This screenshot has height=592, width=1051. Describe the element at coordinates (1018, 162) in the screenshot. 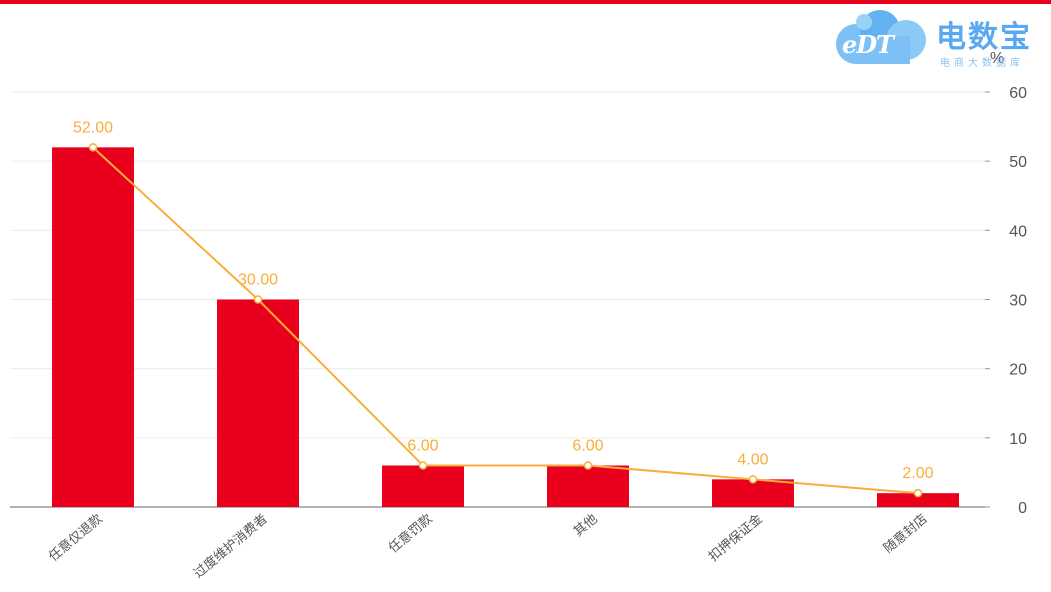

I see `y-tick-label: 50` at that location.